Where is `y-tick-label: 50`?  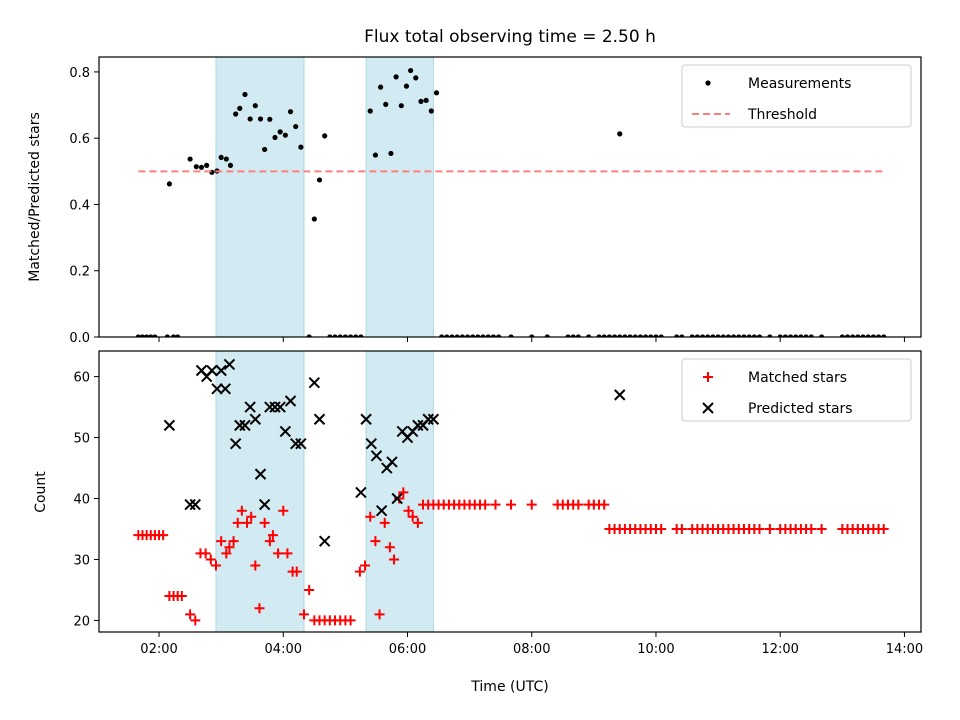 y-tick-label: 50 is located at coordinates (81, 439).